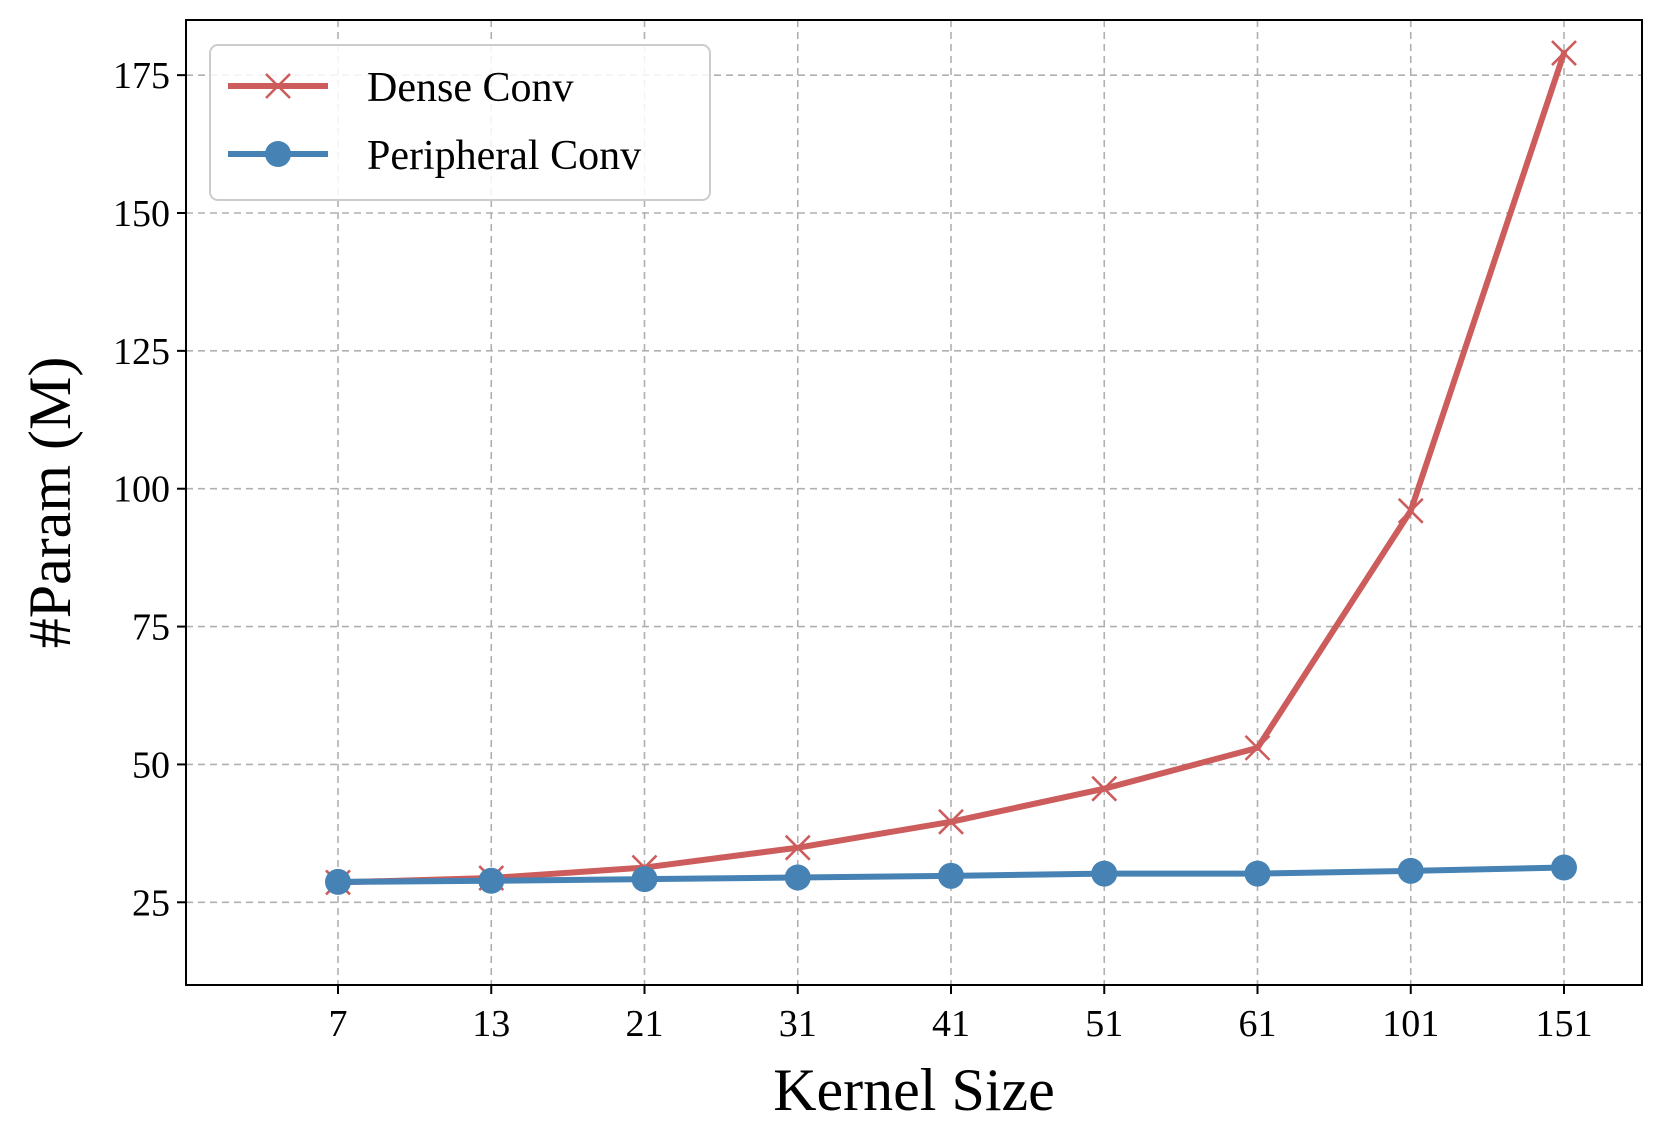  I want to click on legend: Dense Conv Peripheral Conv, so click(460, 122).